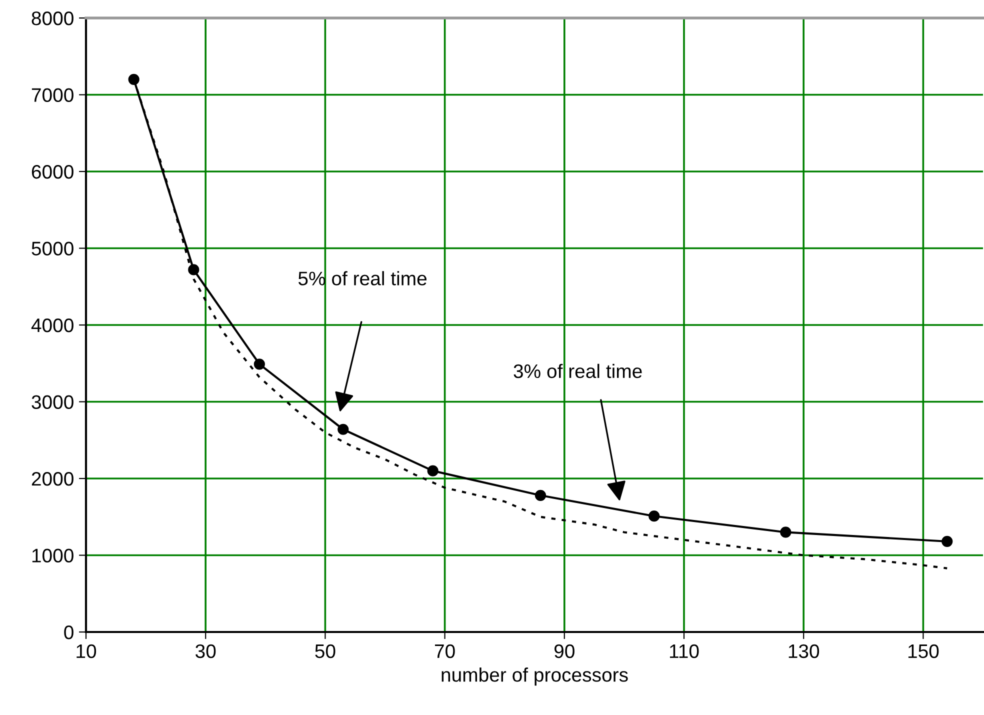  I want to click on x-tick-label: 150, so click(923, 651).